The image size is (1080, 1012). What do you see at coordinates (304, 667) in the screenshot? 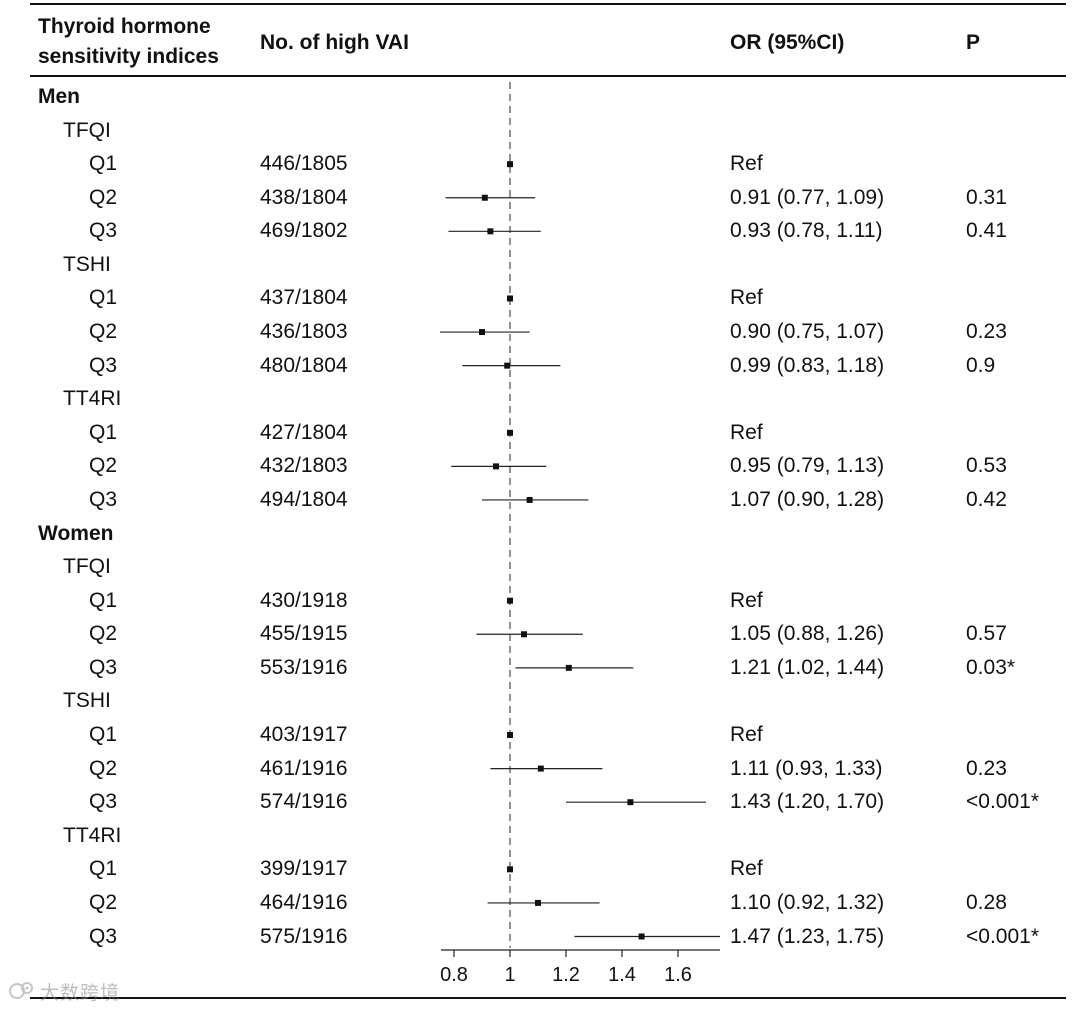
I see `count-cell: 553/1916` at bounding box center [304, 667].